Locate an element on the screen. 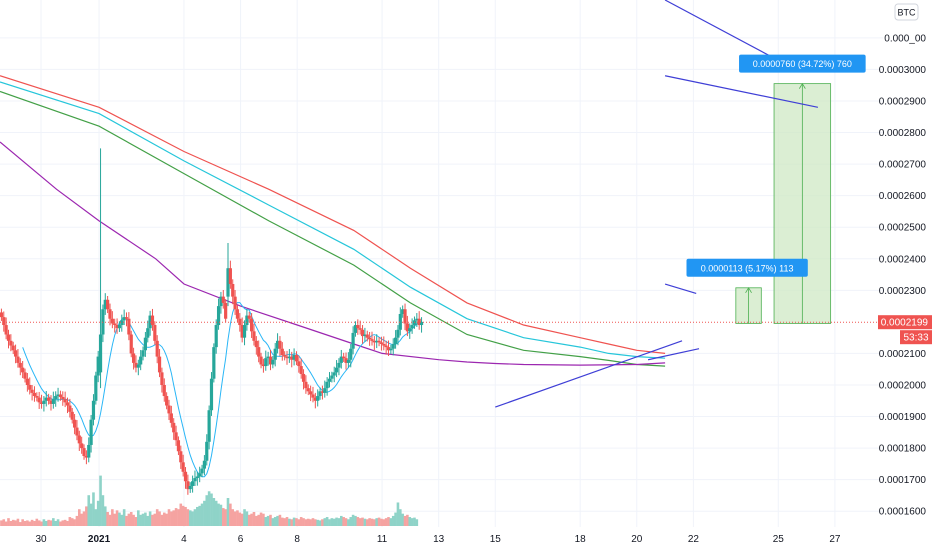  time-tick-label: 25 is located at coordinates (779, 539).